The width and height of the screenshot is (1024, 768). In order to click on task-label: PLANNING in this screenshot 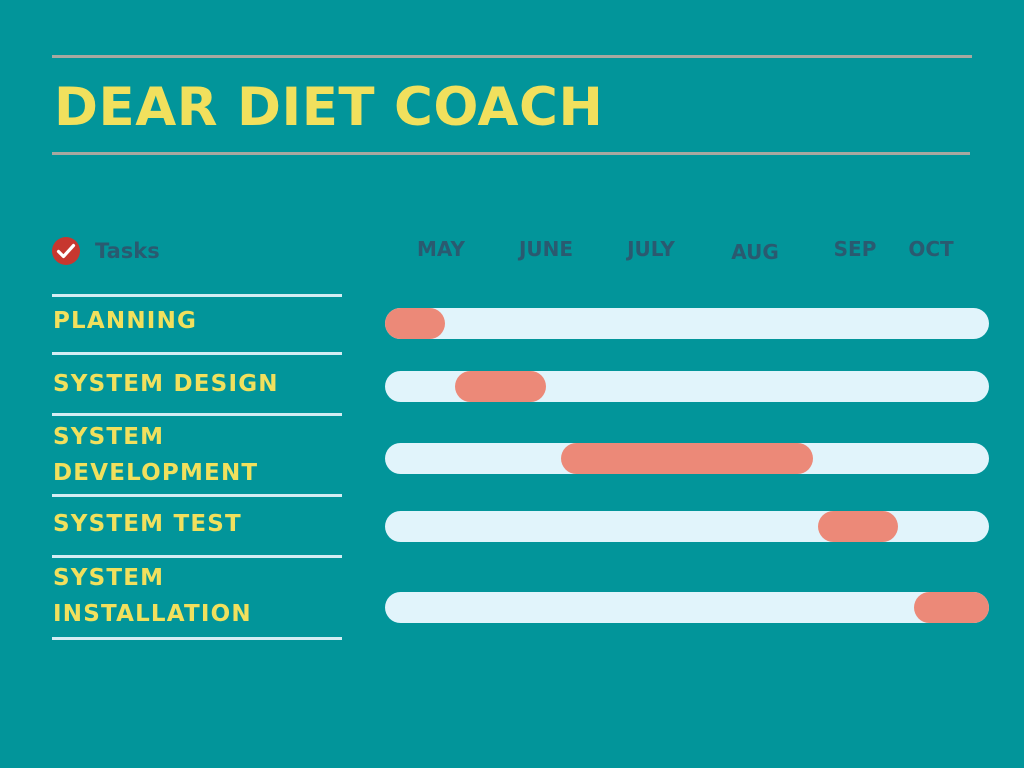, I will do `click(125, 321)`.